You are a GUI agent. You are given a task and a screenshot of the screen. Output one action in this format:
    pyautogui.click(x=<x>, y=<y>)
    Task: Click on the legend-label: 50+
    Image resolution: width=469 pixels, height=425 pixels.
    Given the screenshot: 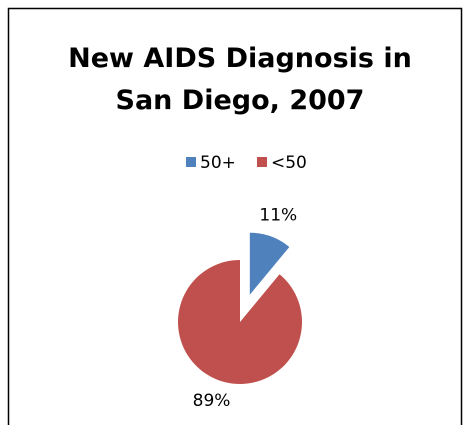 What is the action you would take?
    pyautogui.click(x=218, y=163)
    